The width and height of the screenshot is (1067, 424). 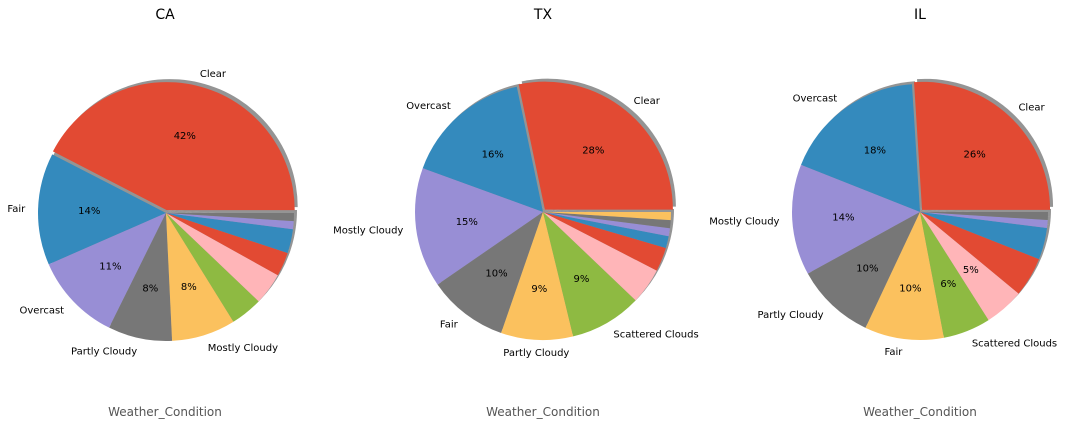 What do you see at coordinates (165, 15) in the screenshot?
I see `chart-title: CA` at bounding box center [165, 15].